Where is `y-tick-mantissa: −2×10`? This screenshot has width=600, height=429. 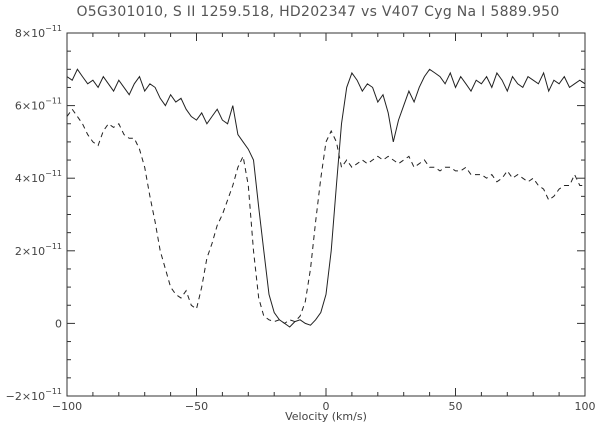
y-tick-mantissa: −2×10 is located at coordinates (25, 396).